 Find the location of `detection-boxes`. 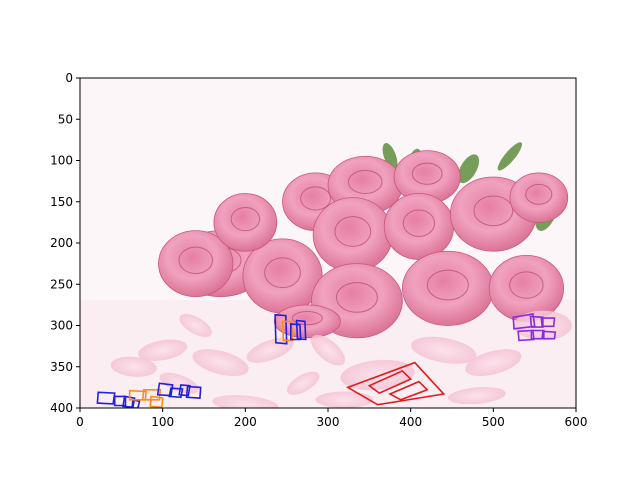

detection-boxes is located at coordinates (326, 360).